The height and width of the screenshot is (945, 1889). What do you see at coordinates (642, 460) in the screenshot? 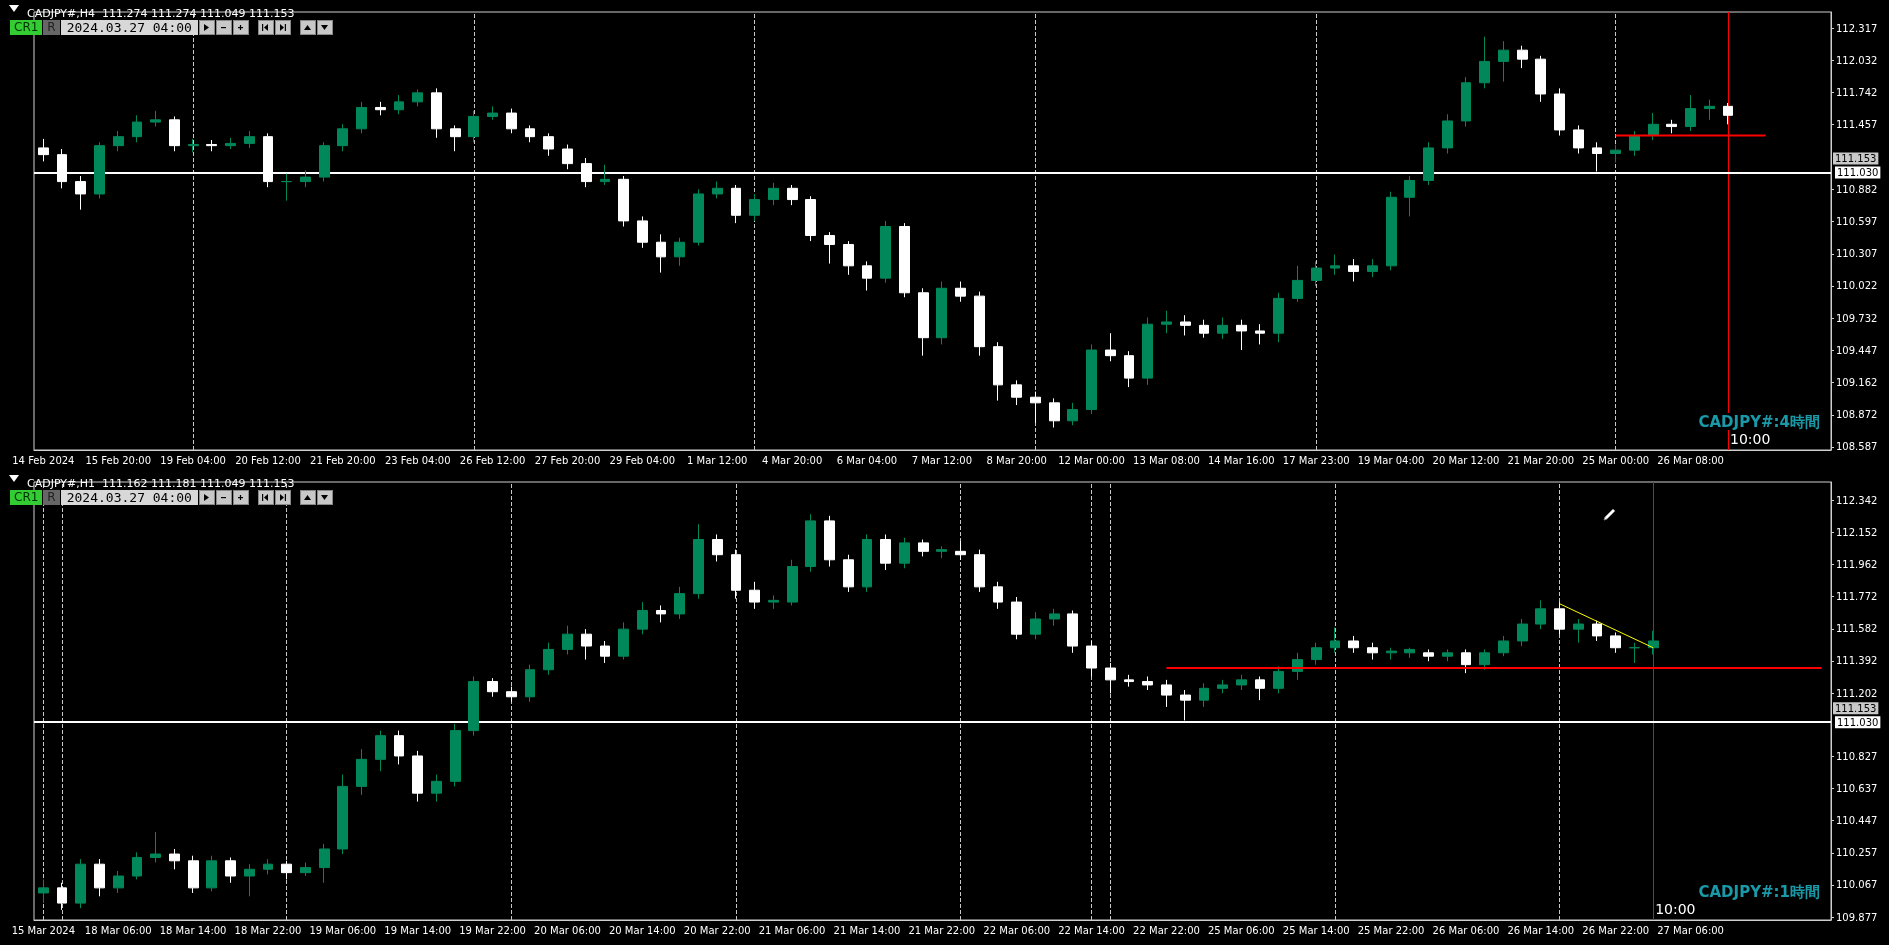
I see `x-tick-label: 29 Feb 04:00` at bounding box center [642, 460].